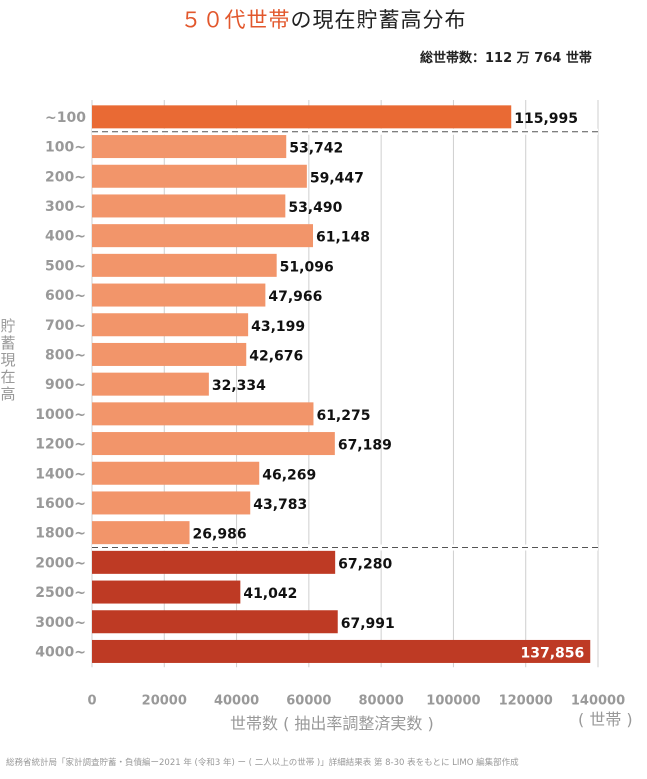 The height and width of the screenshot is (779, 647). I want to click on data-label: 43,783, so click(280, 505).